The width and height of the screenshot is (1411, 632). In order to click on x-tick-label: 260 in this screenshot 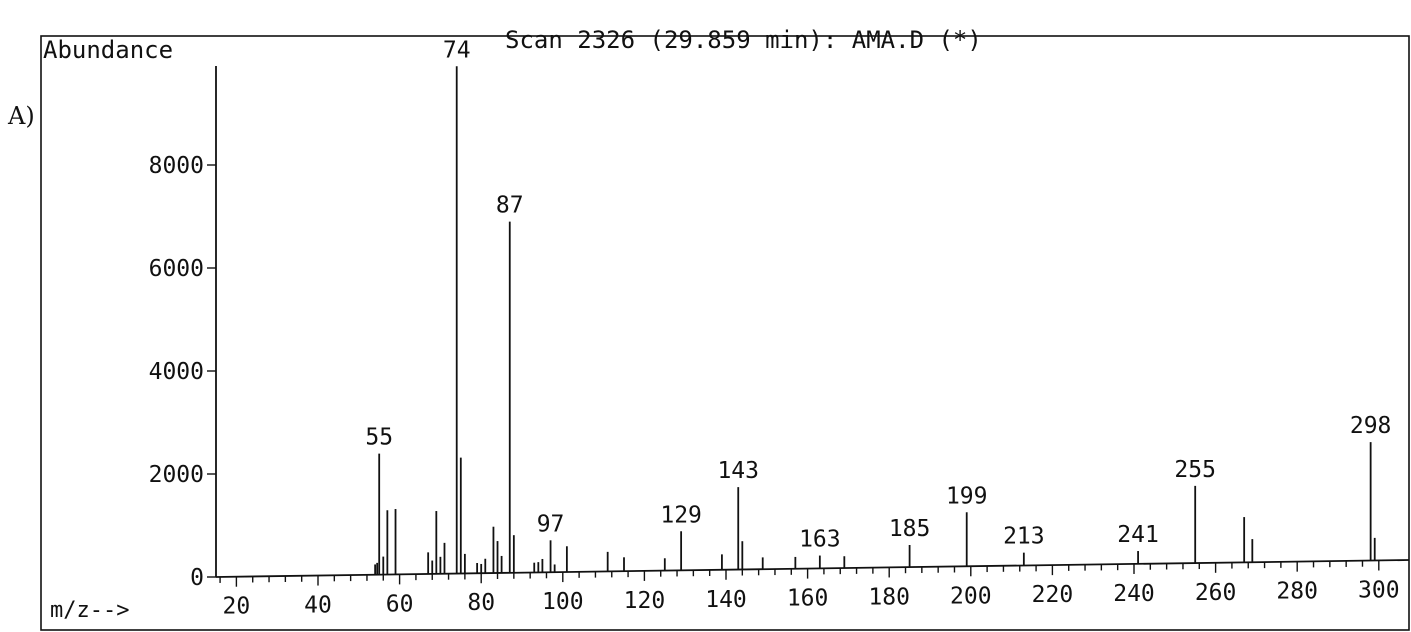, I will do `click(1216, 593)`.